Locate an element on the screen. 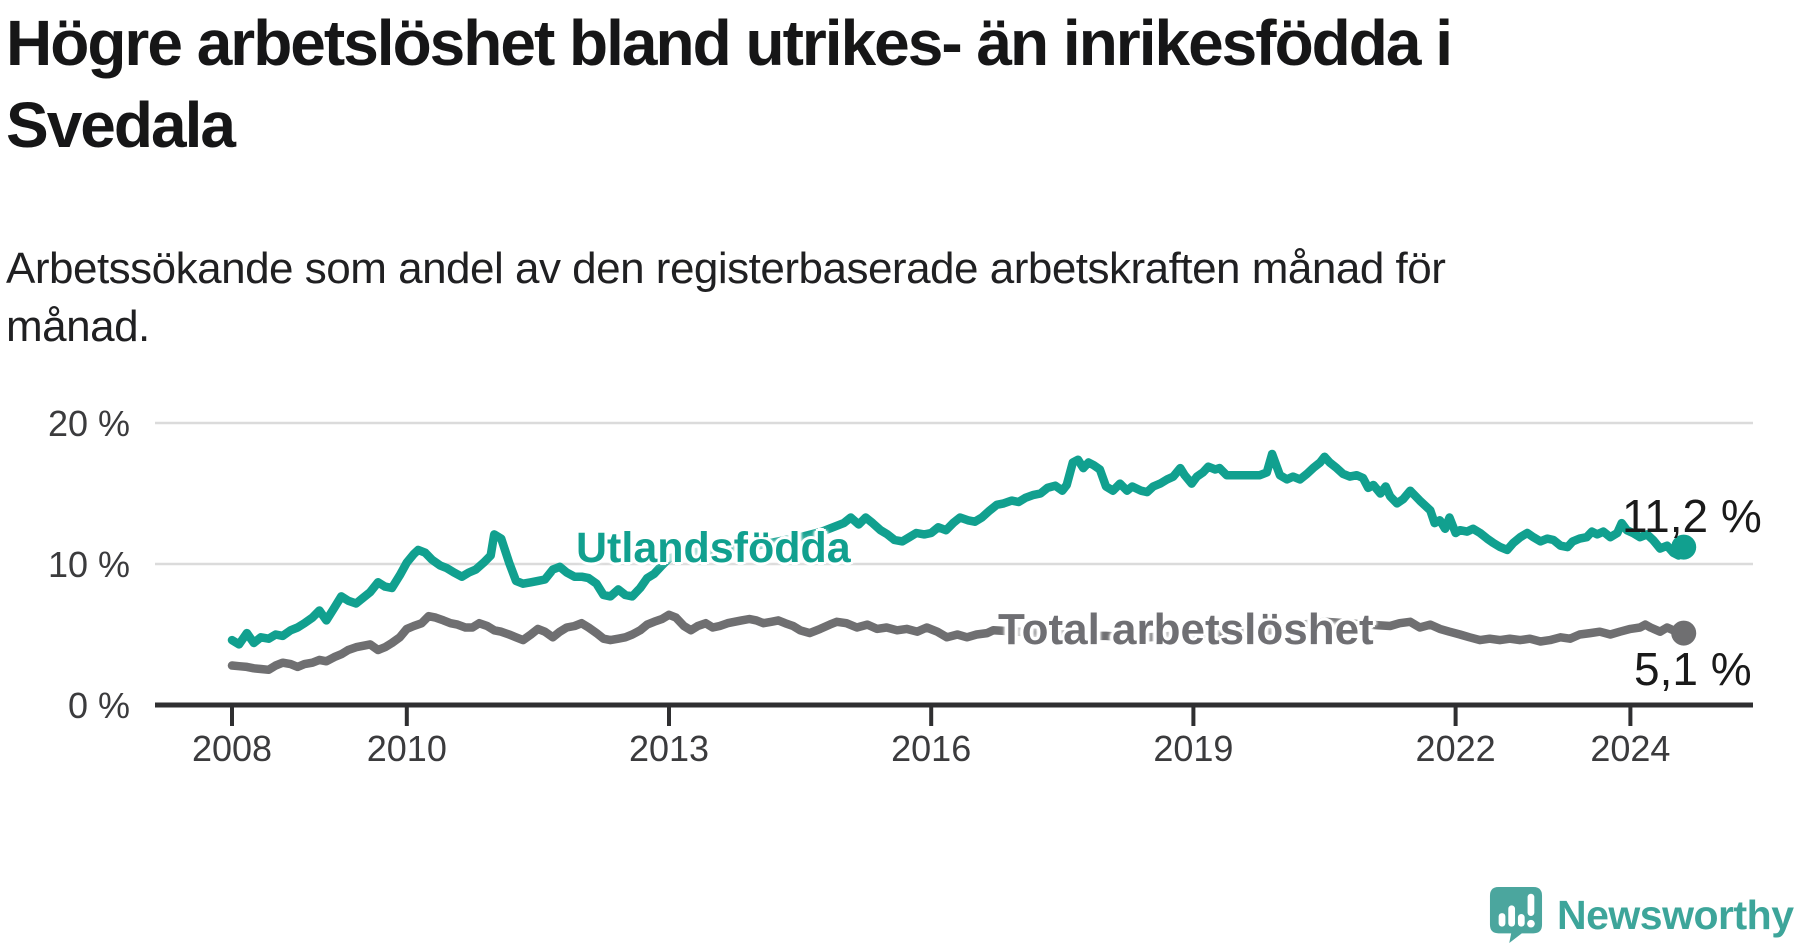 Image resolution: width=1800 pixels, height=948 pixels. x-axis-label-2010: 2010 is located at coordinates (407, 748).